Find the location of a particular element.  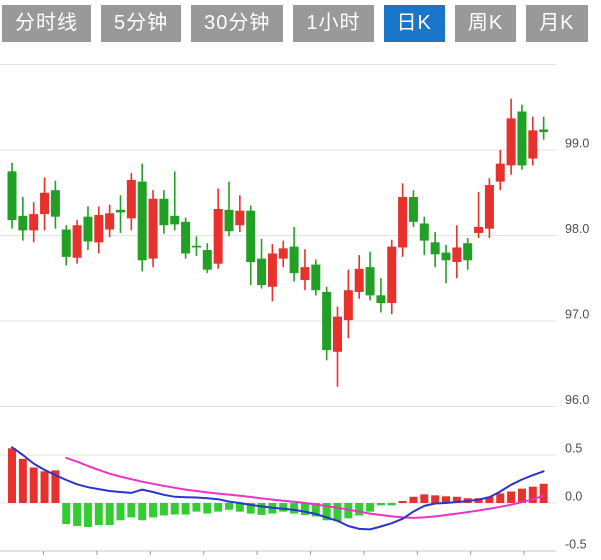

macd-axis-label: 0.5 is located at coordinates (573, 449).